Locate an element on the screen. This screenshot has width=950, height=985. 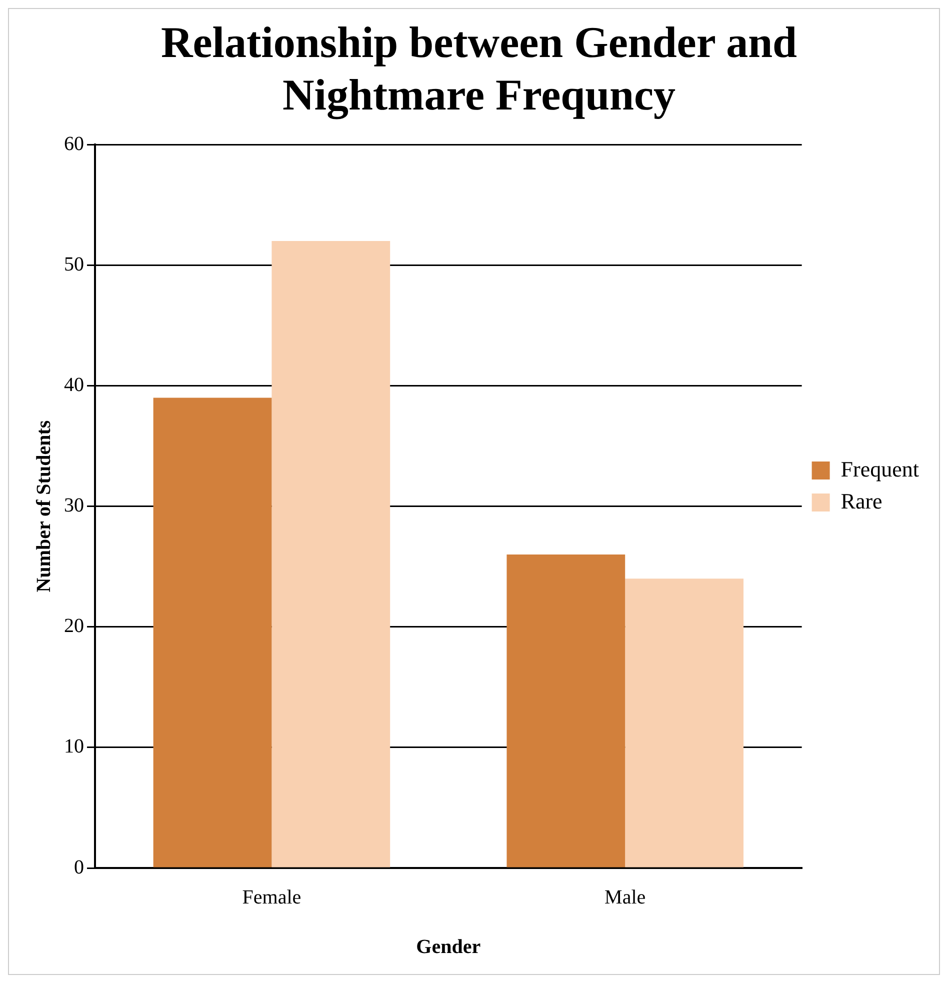
y-tick-label: 60 is located at coordinates (74, 143).